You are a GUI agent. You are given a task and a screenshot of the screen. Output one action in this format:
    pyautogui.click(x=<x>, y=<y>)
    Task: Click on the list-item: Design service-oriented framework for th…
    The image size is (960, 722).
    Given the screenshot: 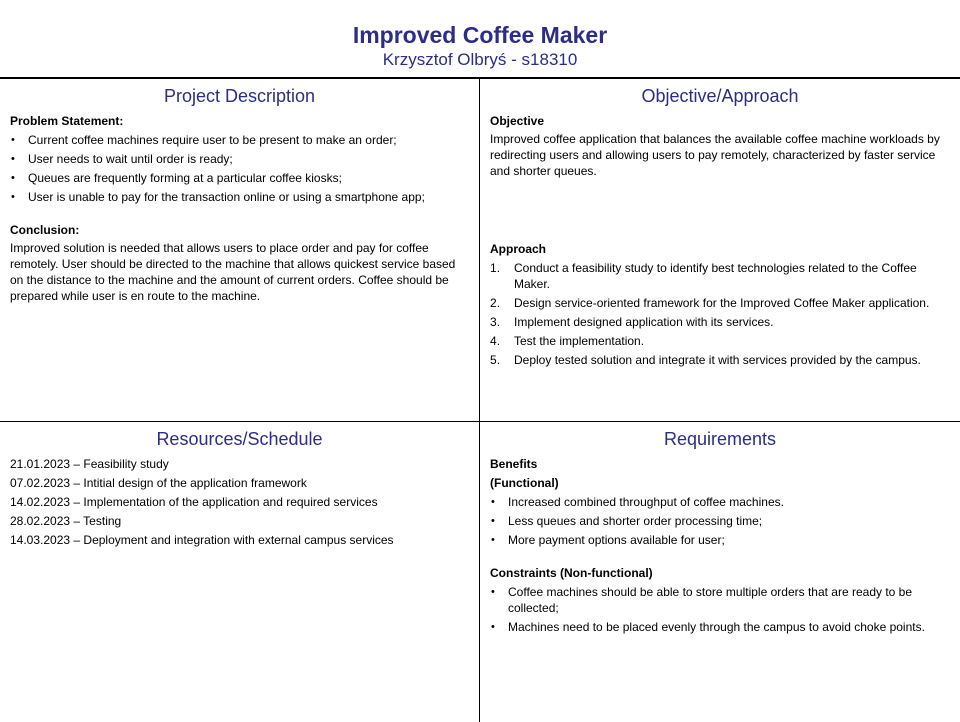 What is the action you would take?
    pyautogui.click(x=710, y=303)
    